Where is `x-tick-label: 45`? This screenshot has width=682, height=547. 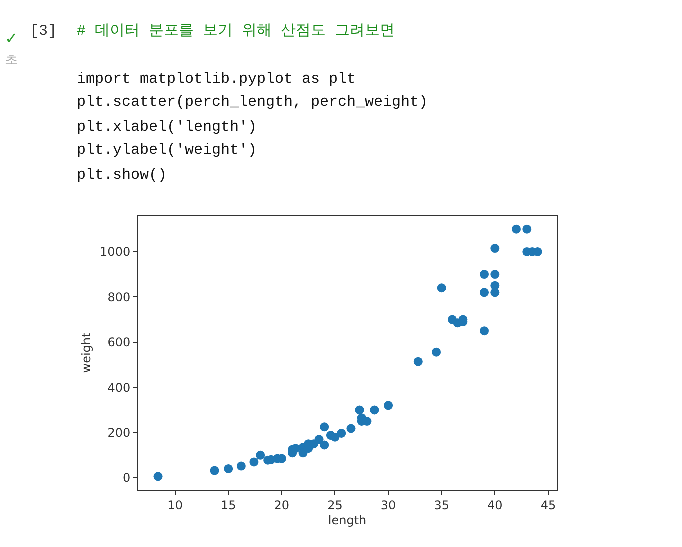
x-tick-label: 45 is located at coordinates (548, 505).